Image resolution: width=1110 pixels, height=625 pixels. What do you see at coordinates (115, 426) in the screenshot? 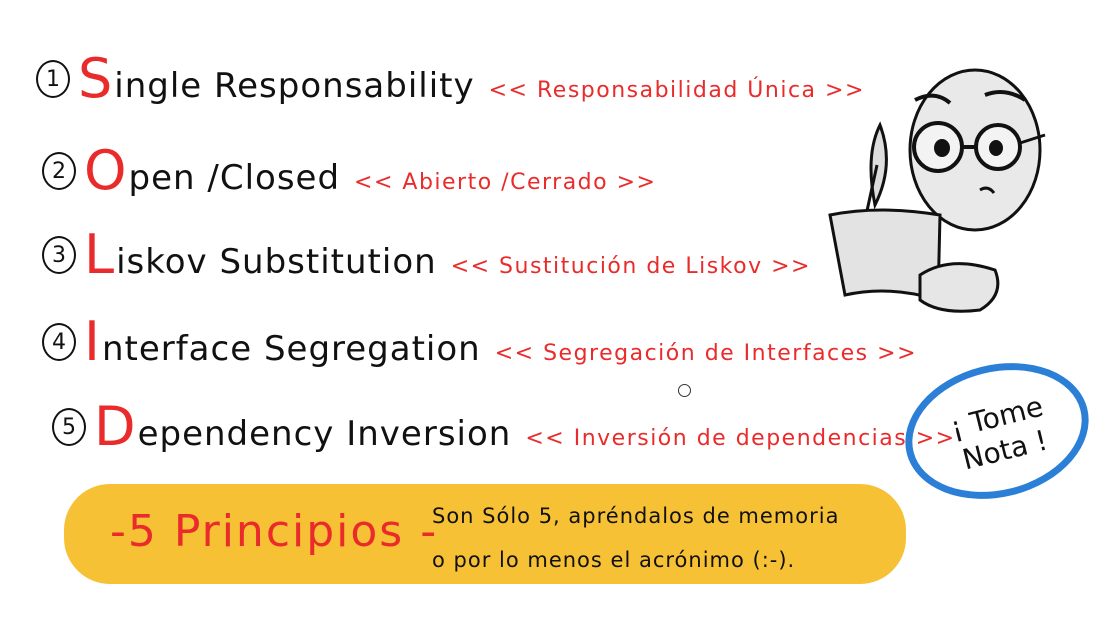
I see `principle-initial: D` at bounding box center [115, 426].